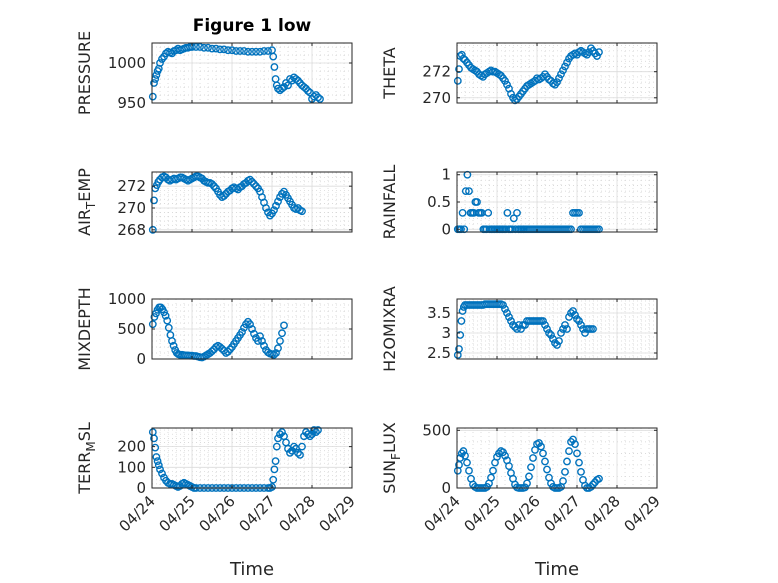  What do you see at coordinates (519, 202) in the screenshot?
I see `subplot-4: 0 0.5 1 RAINFALL` at bounding box center [519, 202].